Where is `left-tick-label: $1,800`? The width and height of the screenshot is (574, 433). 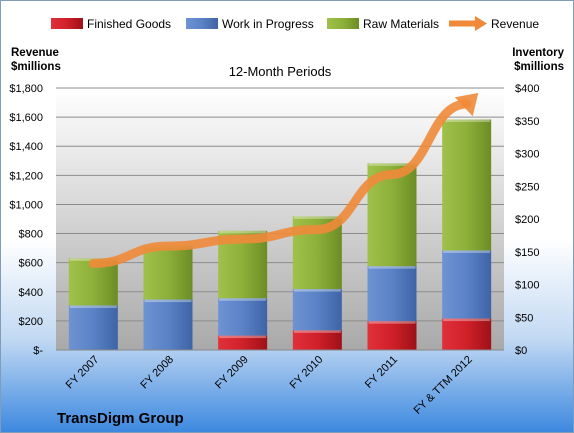
left-tick-label: $1,800 is located at coordinates (26, 89).